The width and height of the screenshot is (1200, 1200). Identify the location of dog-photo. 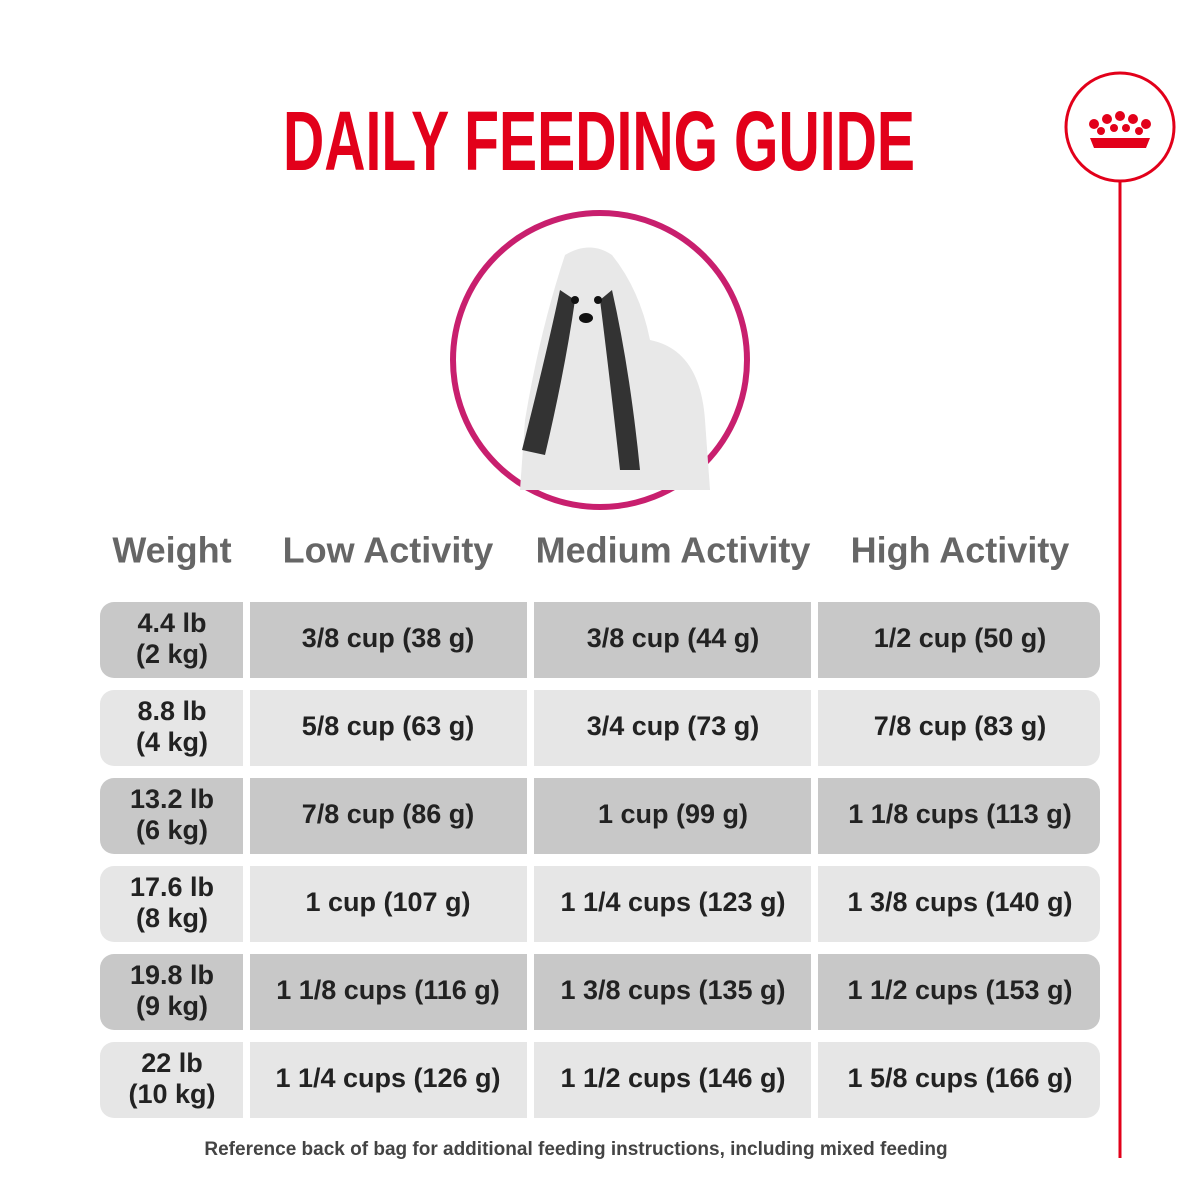
(600, 360).